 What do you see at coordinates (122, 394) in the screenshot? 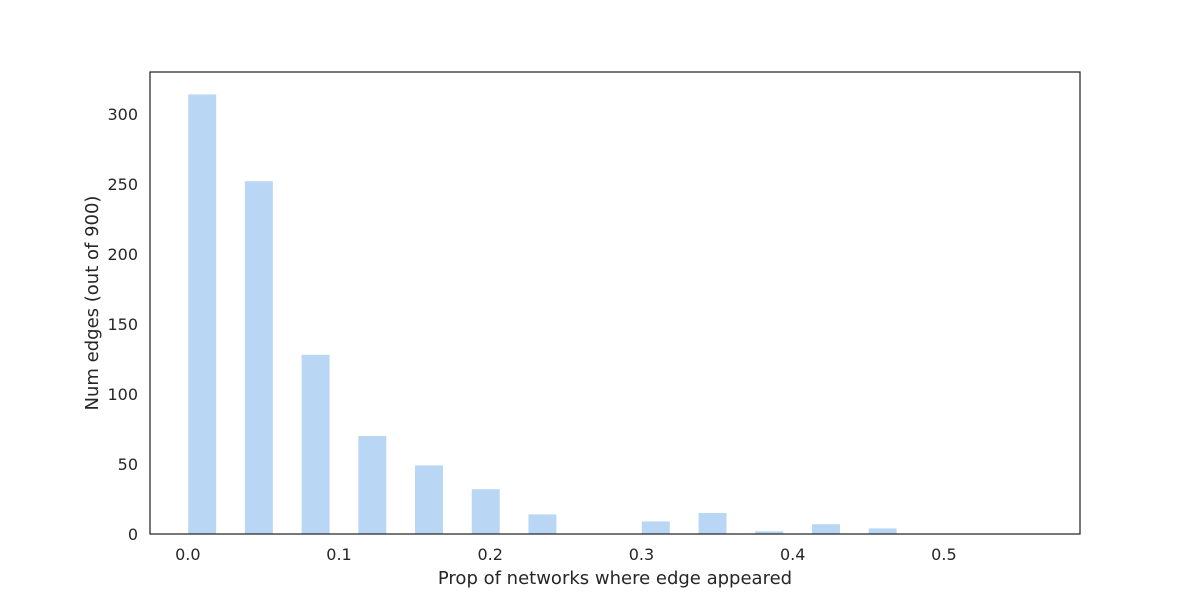
I see `y-tick-label: 100` at bounding box center [122, 394].